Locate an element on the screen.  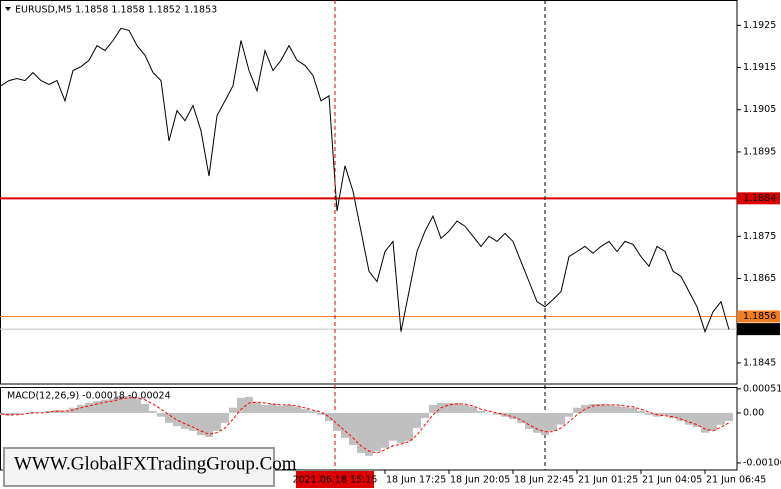
y-tick-label: 1.1865 is located at coordinates (759, 278).